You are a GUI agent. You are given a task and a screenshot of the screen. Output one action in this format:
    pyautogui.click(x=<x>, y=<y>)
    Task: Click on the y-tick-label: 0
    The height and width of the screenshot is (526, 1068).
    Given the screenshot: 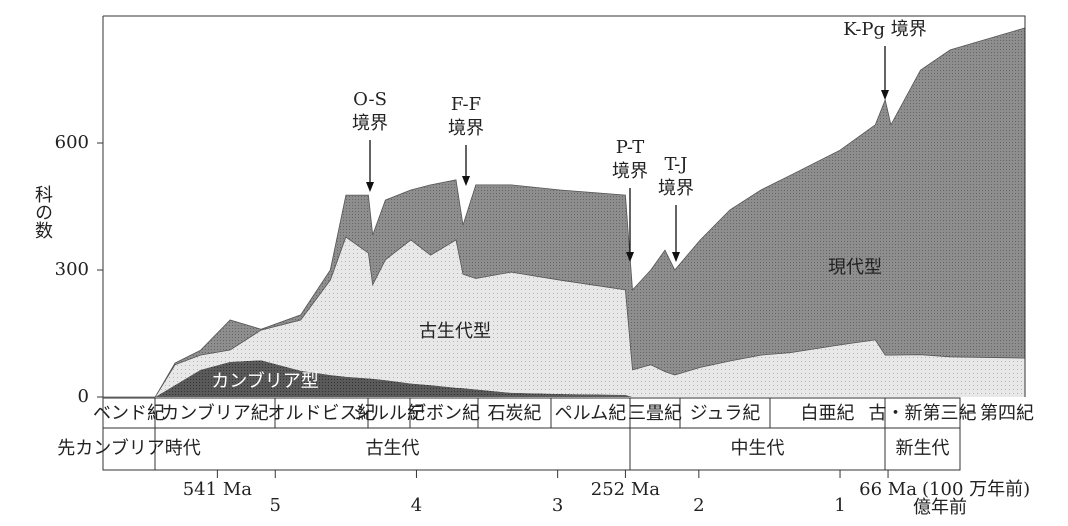 What is the action you would take?
    pyautogui.click(x=83, y=396)
    